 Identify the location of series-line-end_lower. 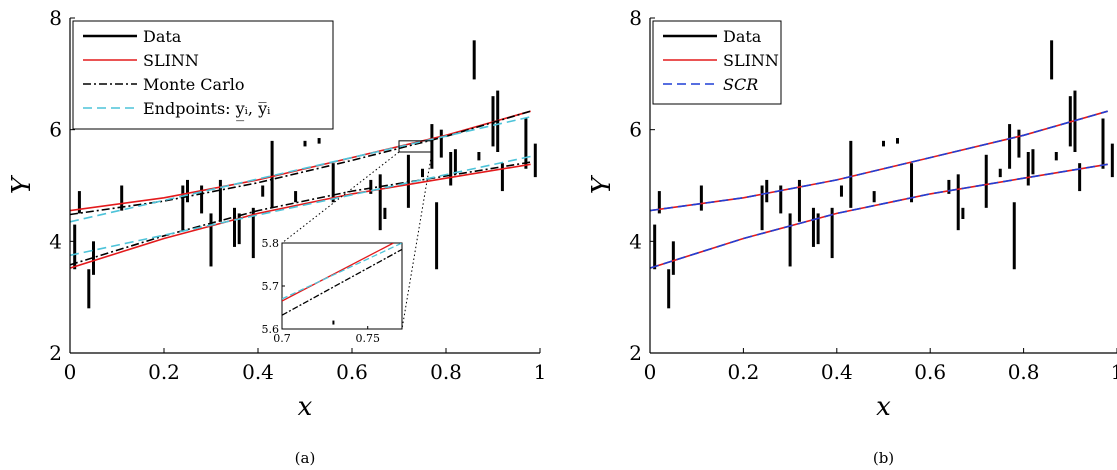
(300, 206).